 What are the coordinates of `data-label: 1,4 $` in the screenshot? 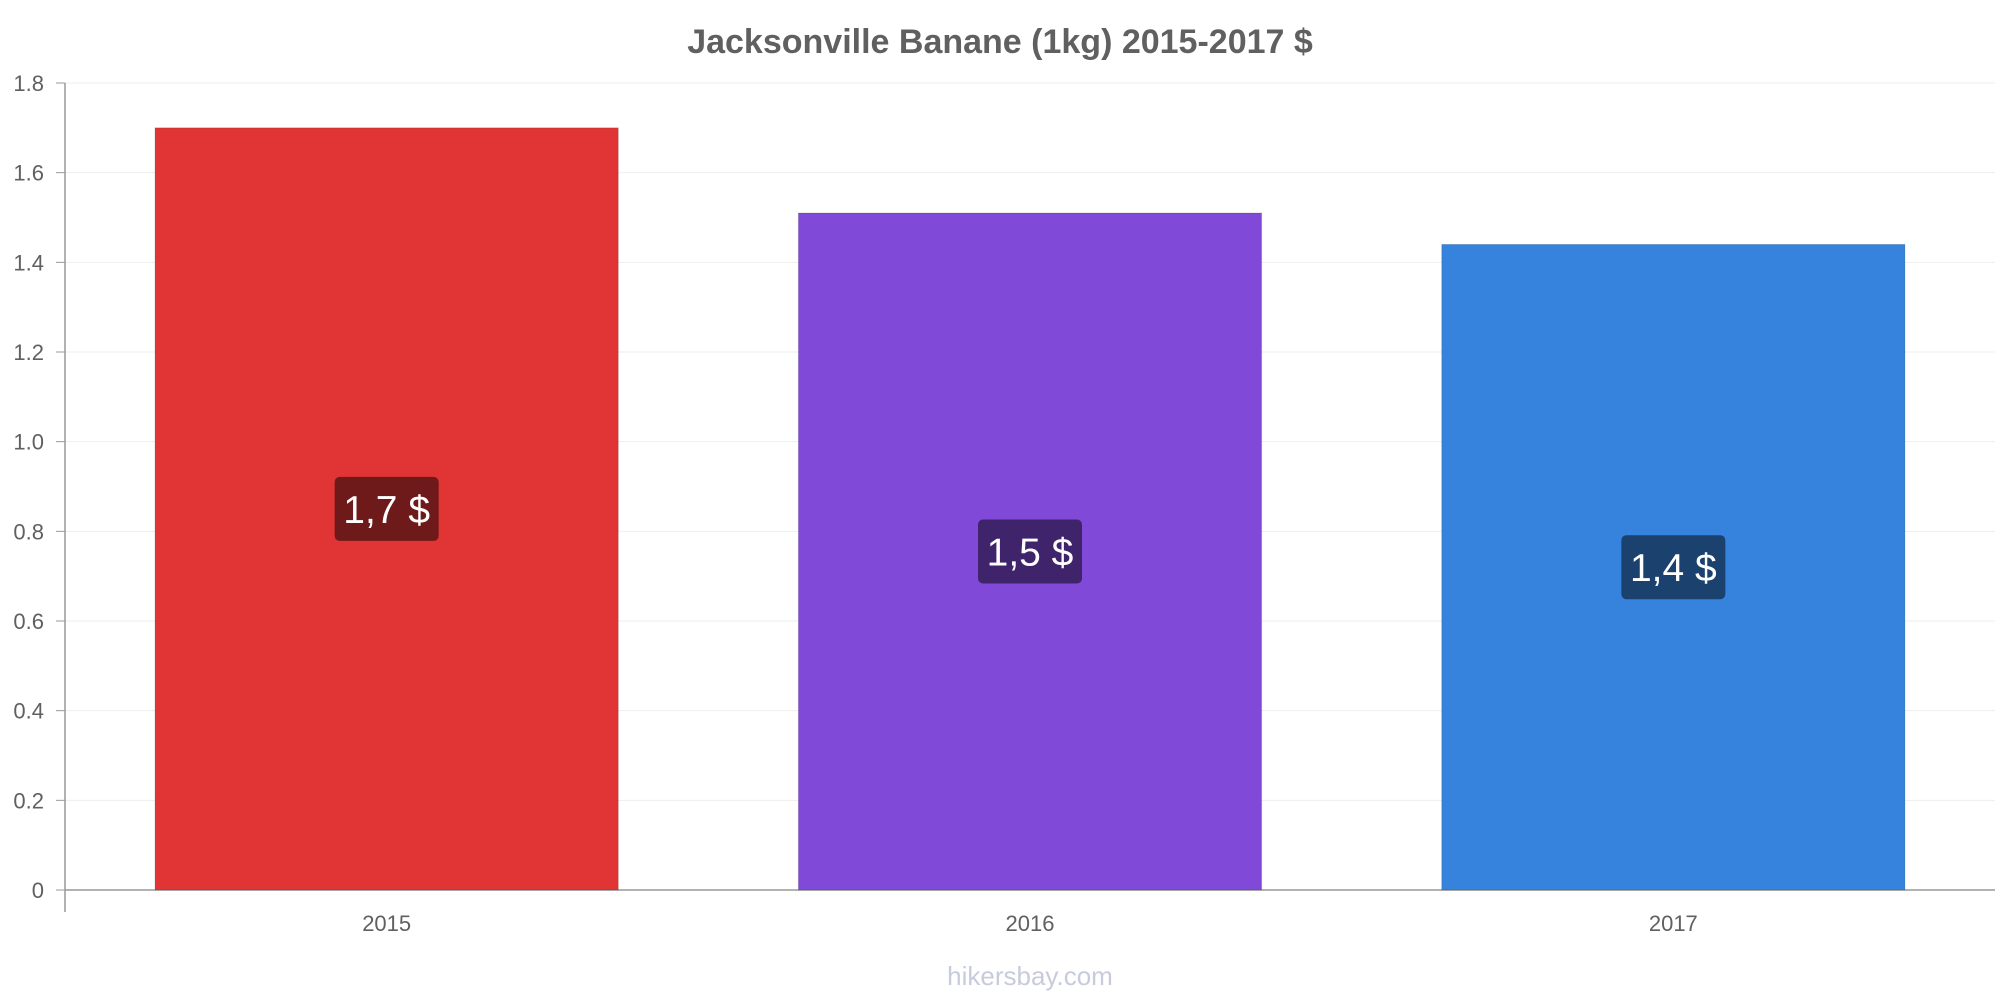 It's located at (1673, 568).